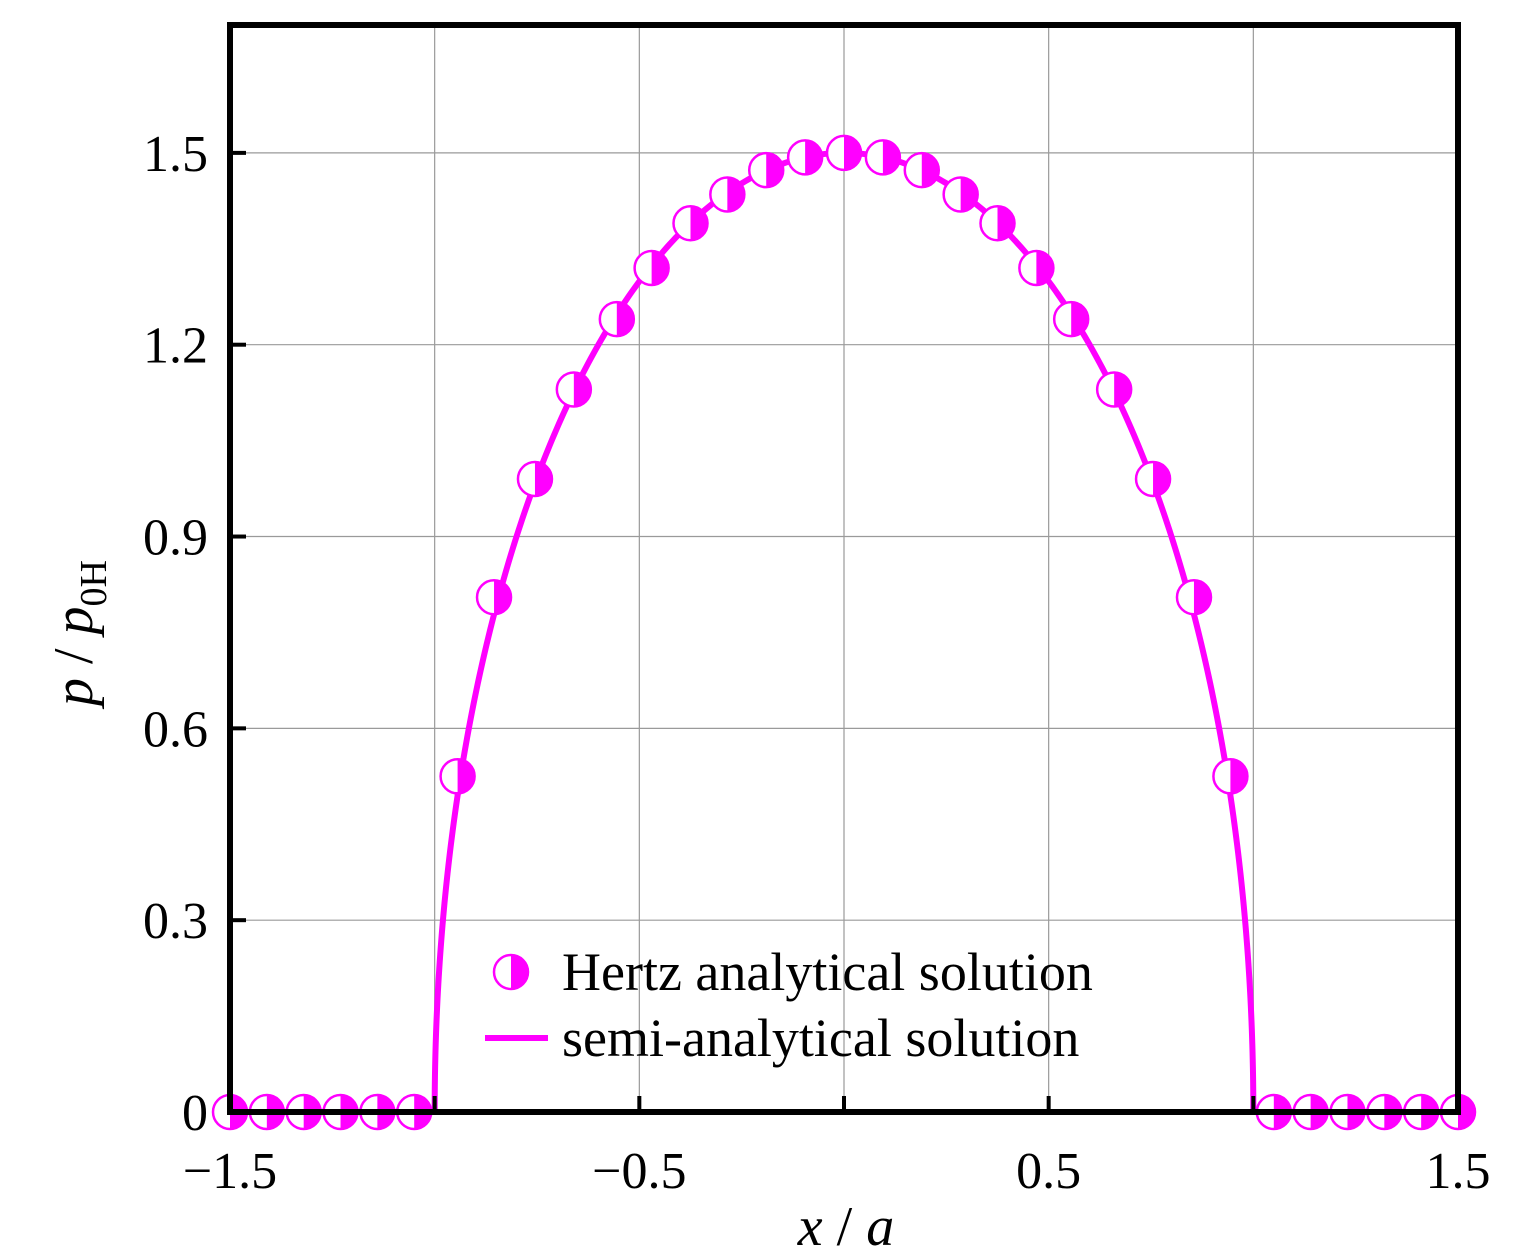  I want to click on legend-label-hertz: Hertz analytical solution, so click(827, 972).